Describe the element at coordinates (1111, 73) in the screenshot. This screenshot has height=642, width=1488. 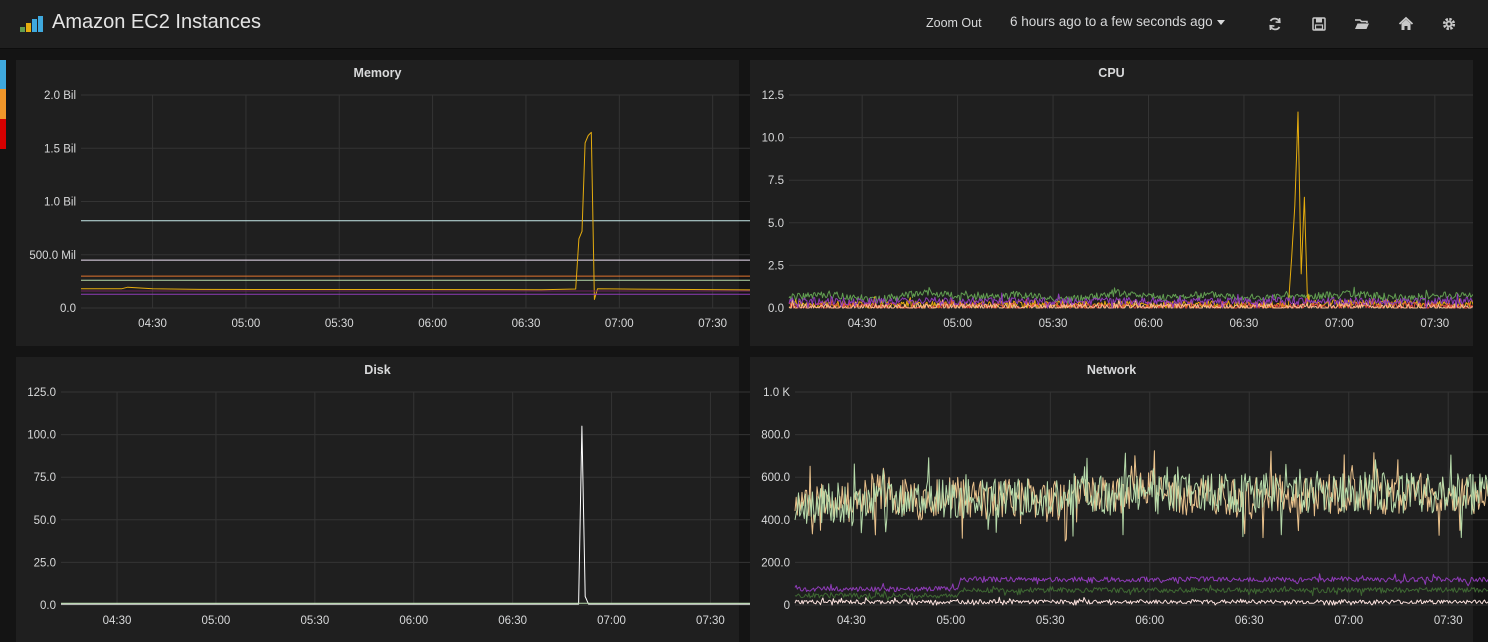
I see `cpu-panel-title: CPU` at that location.